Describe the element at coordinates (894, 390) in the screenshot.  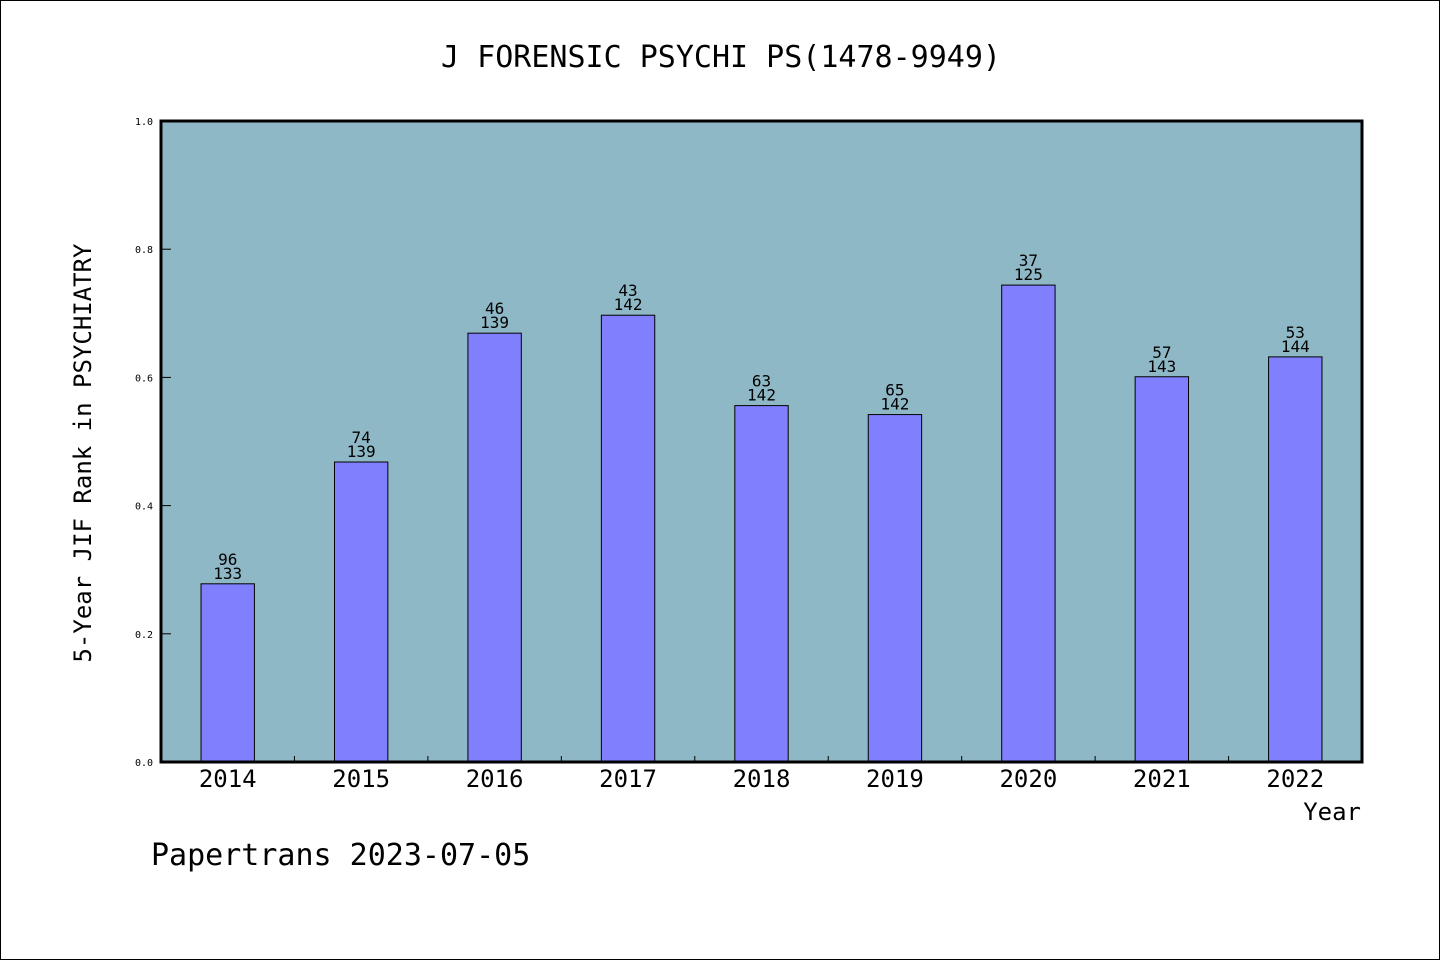
I see `bar-rank-label: 65` at that location.